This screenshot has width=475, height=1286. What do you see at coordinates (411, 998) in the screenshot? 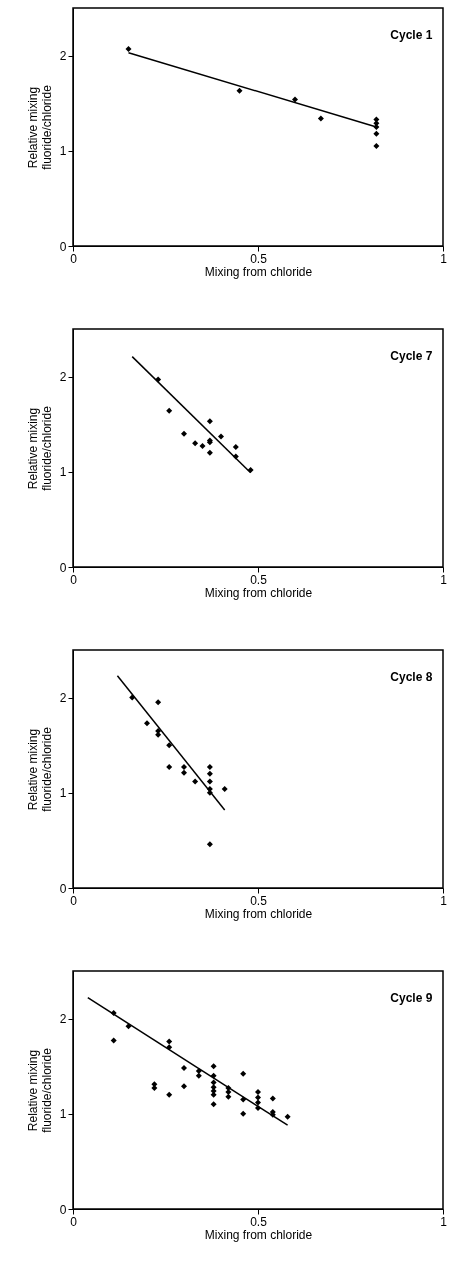
I see `text: Cycle 9` at bounding box center [411, 998].